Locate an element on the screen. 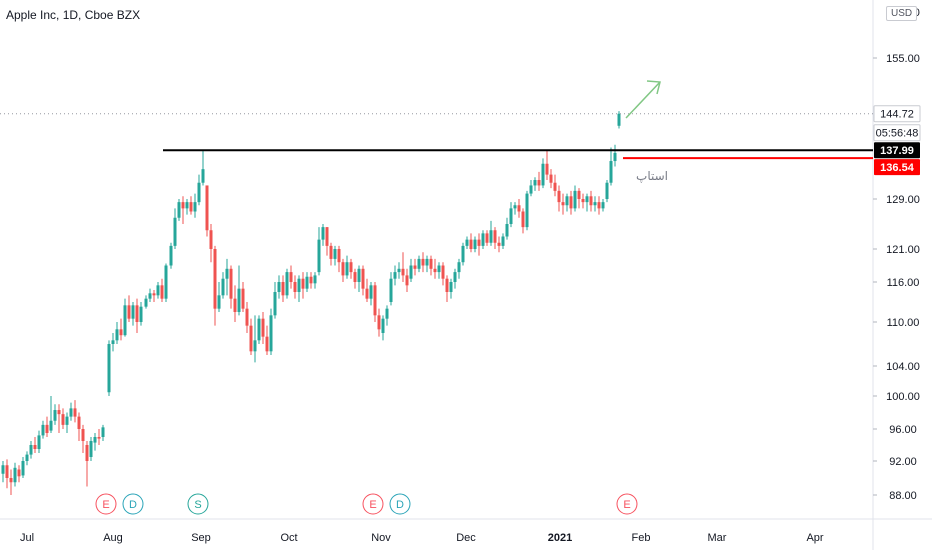 The image size is (932, 550). price-tick-label: 104.00 is located at coordinates (903, 367).